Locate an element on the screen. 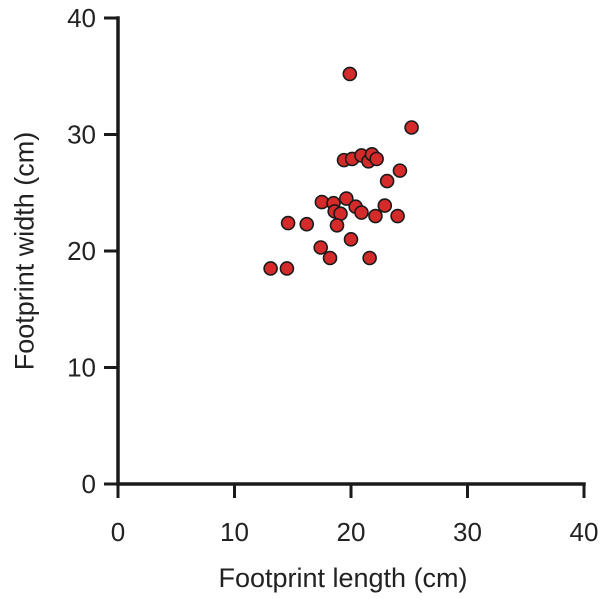 The width and height of the screenshot is (600, 599). y-axis-title: Footprint width (cm) is located at coordinates (24, 251).